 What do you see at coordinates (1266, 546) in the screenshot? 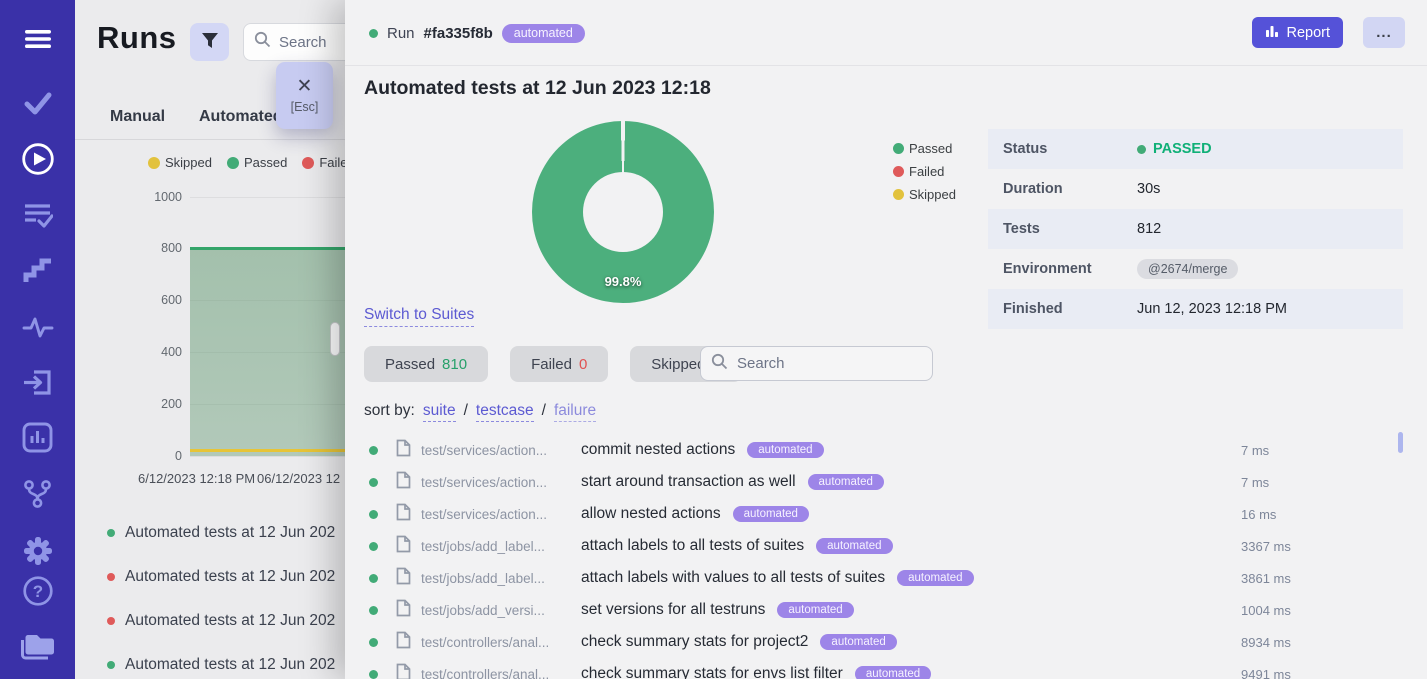
I see `test-duration: 3367 ms` at bounding box center [1266, 546].